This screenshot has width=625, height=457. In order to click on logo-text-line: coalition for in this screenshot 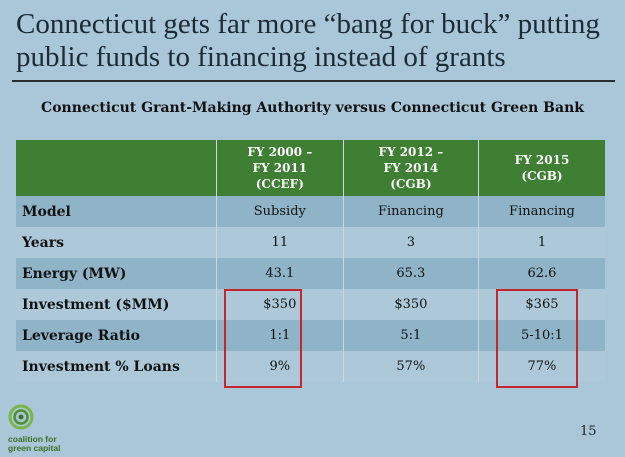, I will do `click(32, 439)`.